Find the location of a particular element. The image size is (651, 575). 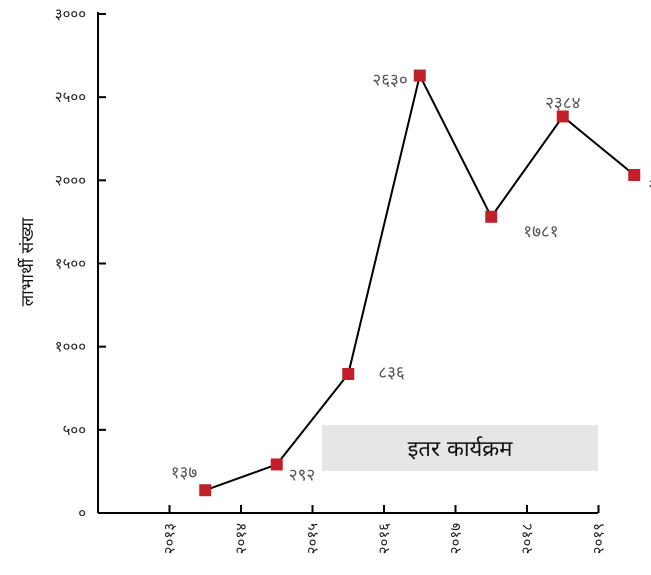

y-tick-label: ५०० is located at coordinates (74, 430).